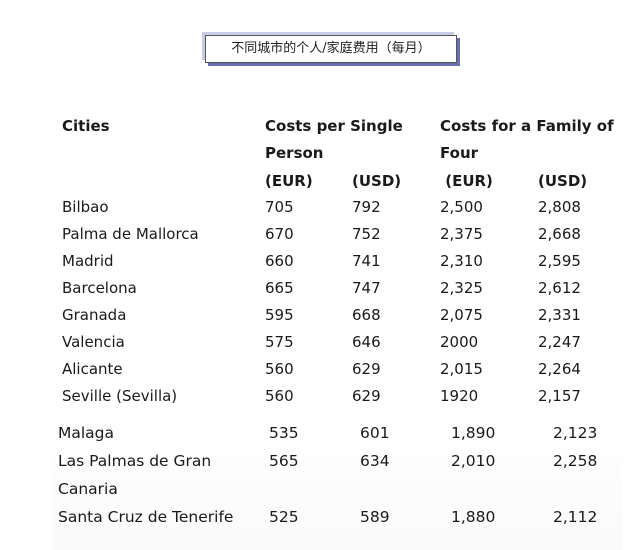 The image size is (640, 550). Describe the element at coordinates (473, 461) in the screenshot. I see `table-cell-family-eur: 2,010` at that location.